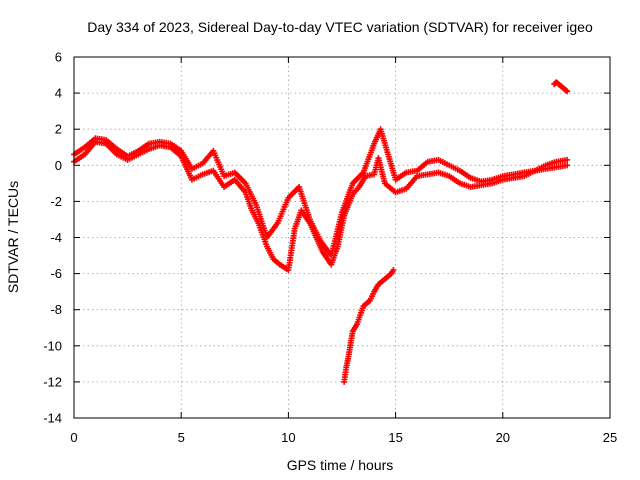 This screenshot has width=640, height=480. What do you see at coordinates (561, 87) in the screenshot?
I see `series-late-cluster` at bounding box center [561, 87].